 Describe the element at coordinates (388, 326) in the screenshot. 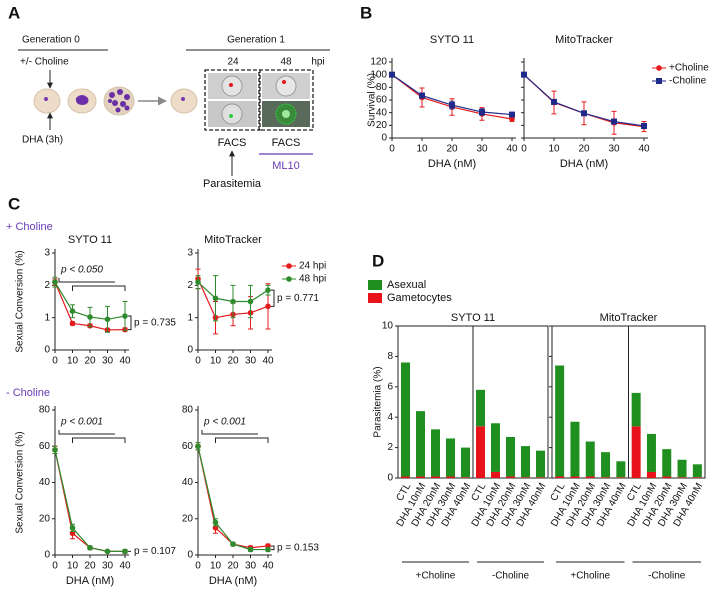

I see `y-tick-label: 10` at that location.